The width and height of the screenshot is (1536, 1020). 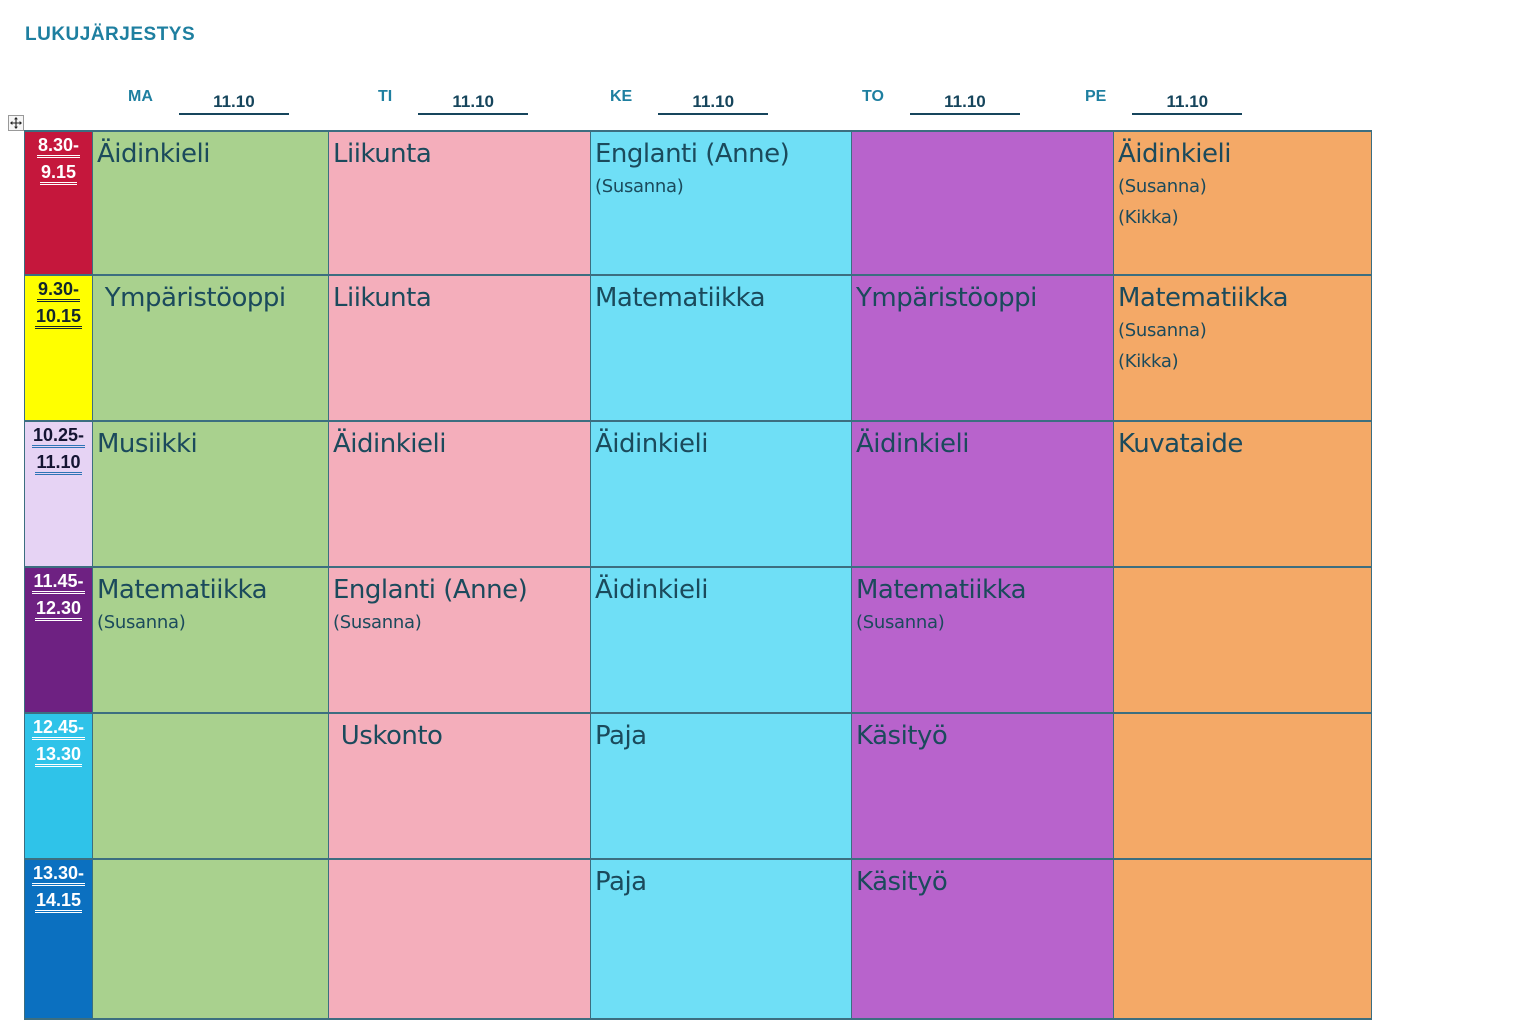 I want to click on lesson-cell-ma: Matematiikka (Susanna), so click(x=210, y=640).